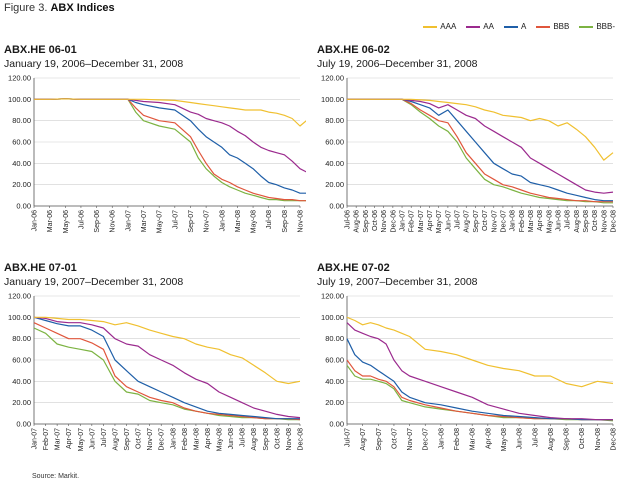 The width and height of the screenshot is (621, 492). What do you see at coordinates (207, 221) in the screenshot?
I see `x-tick-label: Nov-07` at bounding box center [207, 221].